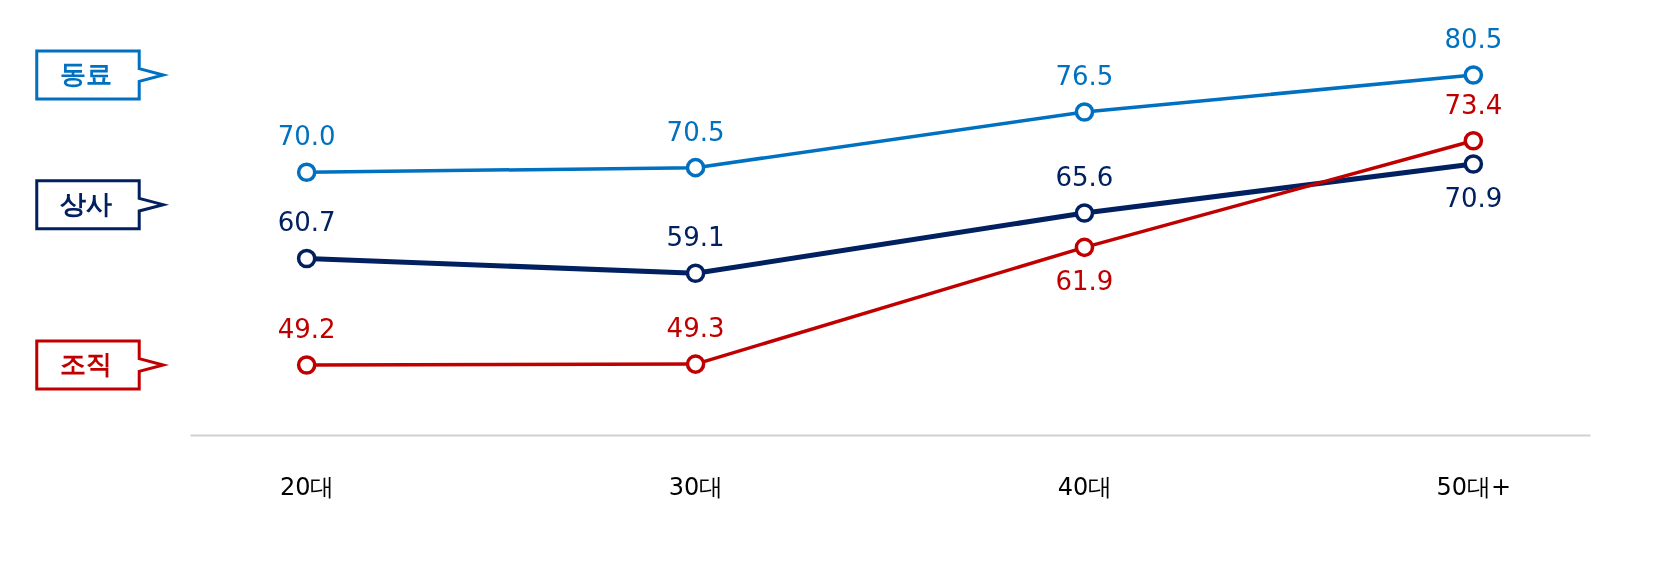 This screenshot has height=569, width=1668. I want to click on data-label: 76.5, so click(1084, 76).